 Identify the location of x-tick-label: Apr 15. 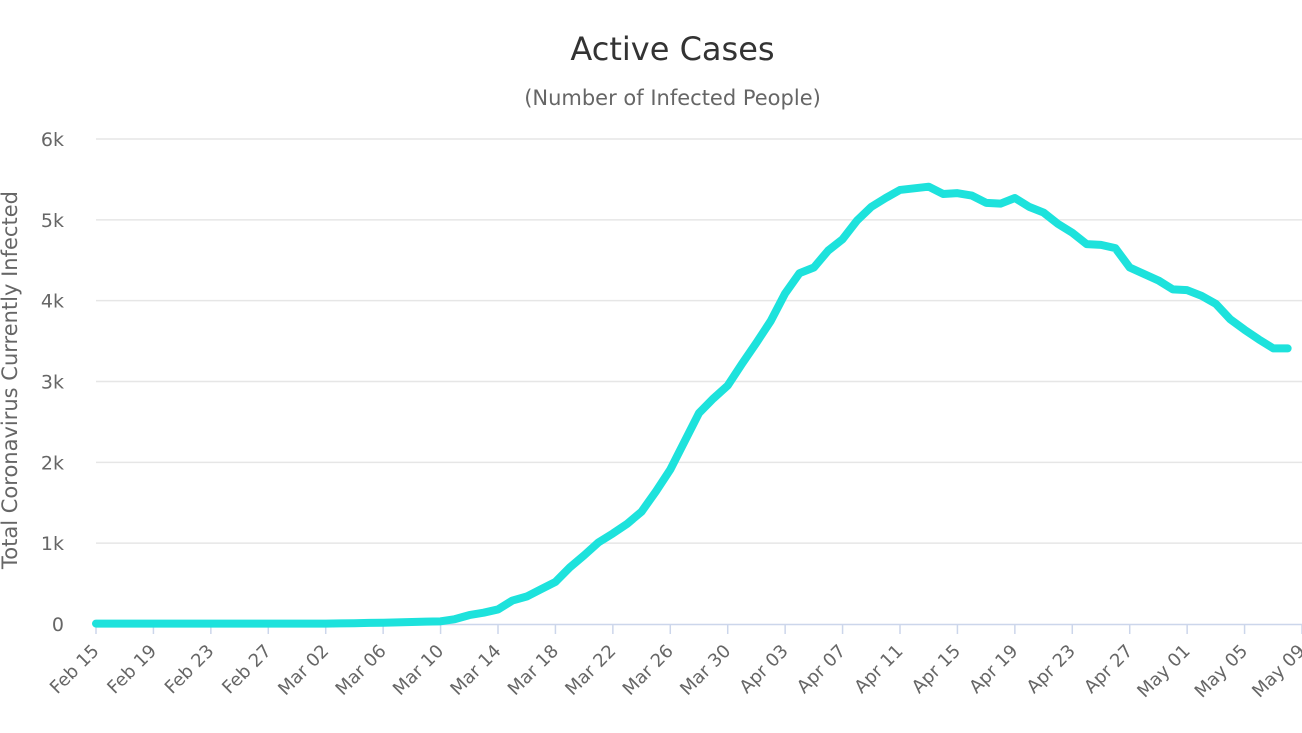
(936, 669).